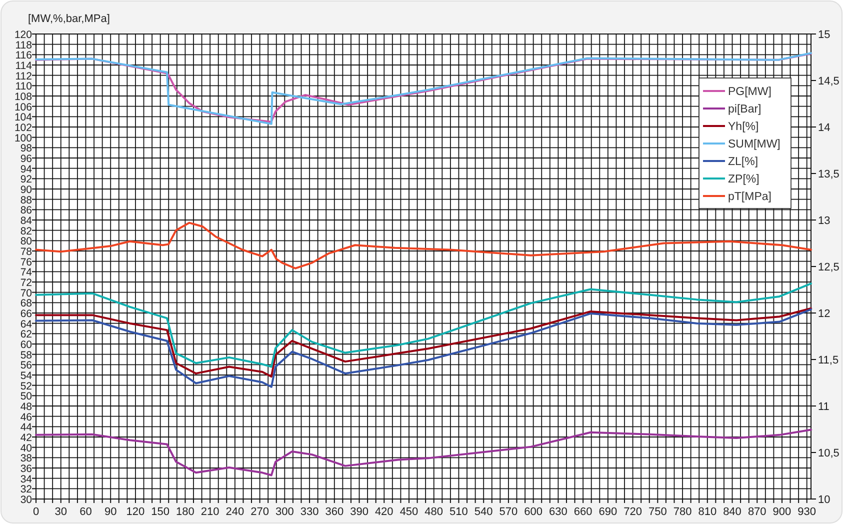 The width and height of the screenshot is (843, 524). I want to click on y-tick-label: 92, so click(26, 180).